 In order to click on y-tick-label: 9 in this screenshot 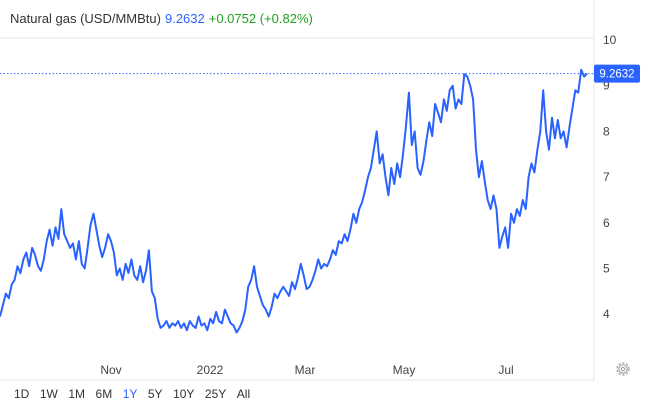, I will do `click(606, 86)`.